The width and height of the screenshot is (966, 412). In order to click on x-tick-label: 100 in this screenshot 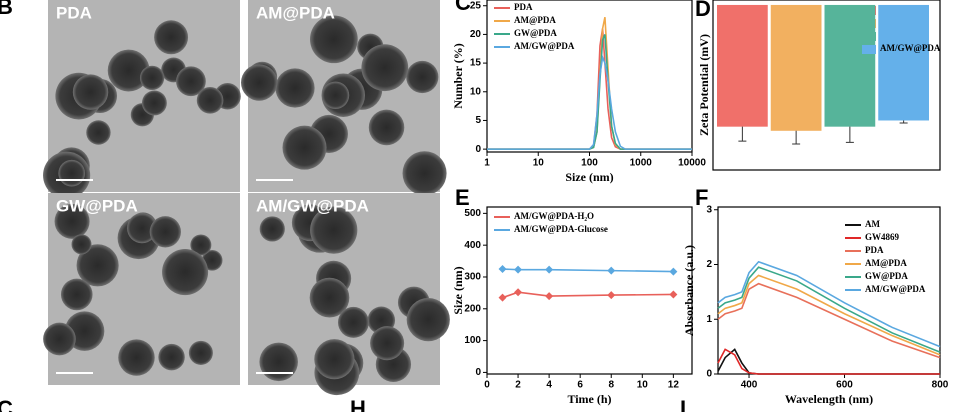, I will do `click(589, 163)`.